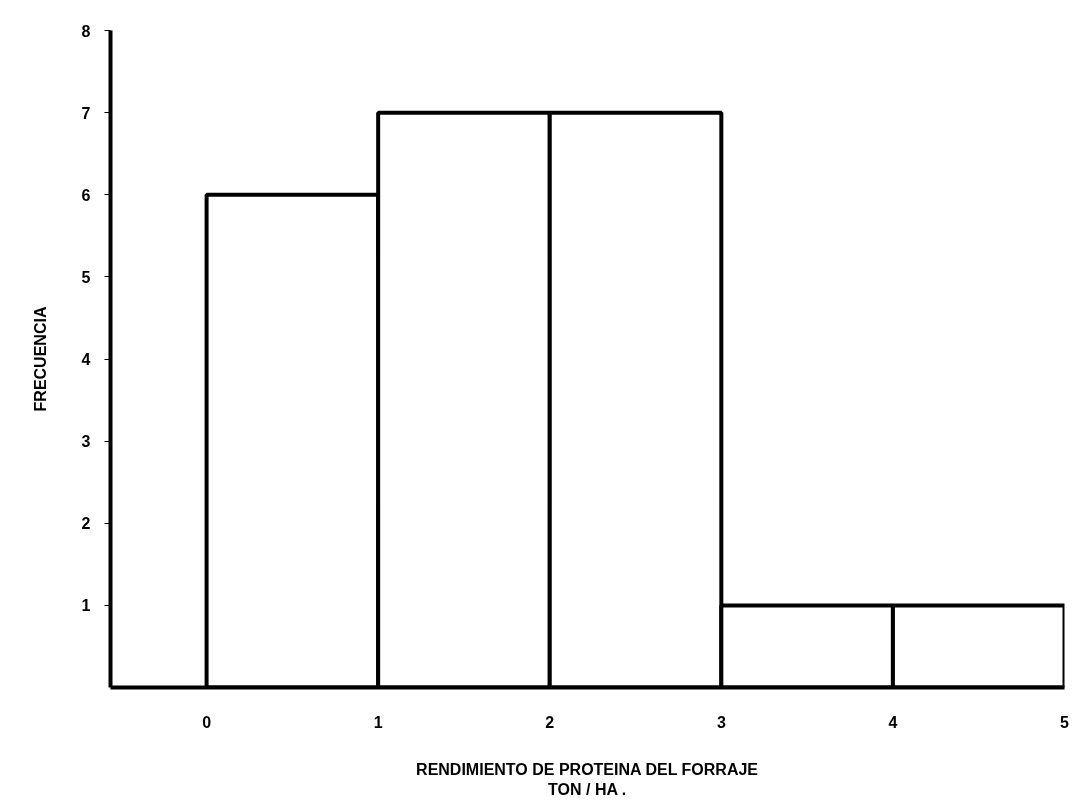  What do you see at coordinates (86, 606) in the screenshot?
I see `y-tick-label: 1` at bounding box center [86, 606].